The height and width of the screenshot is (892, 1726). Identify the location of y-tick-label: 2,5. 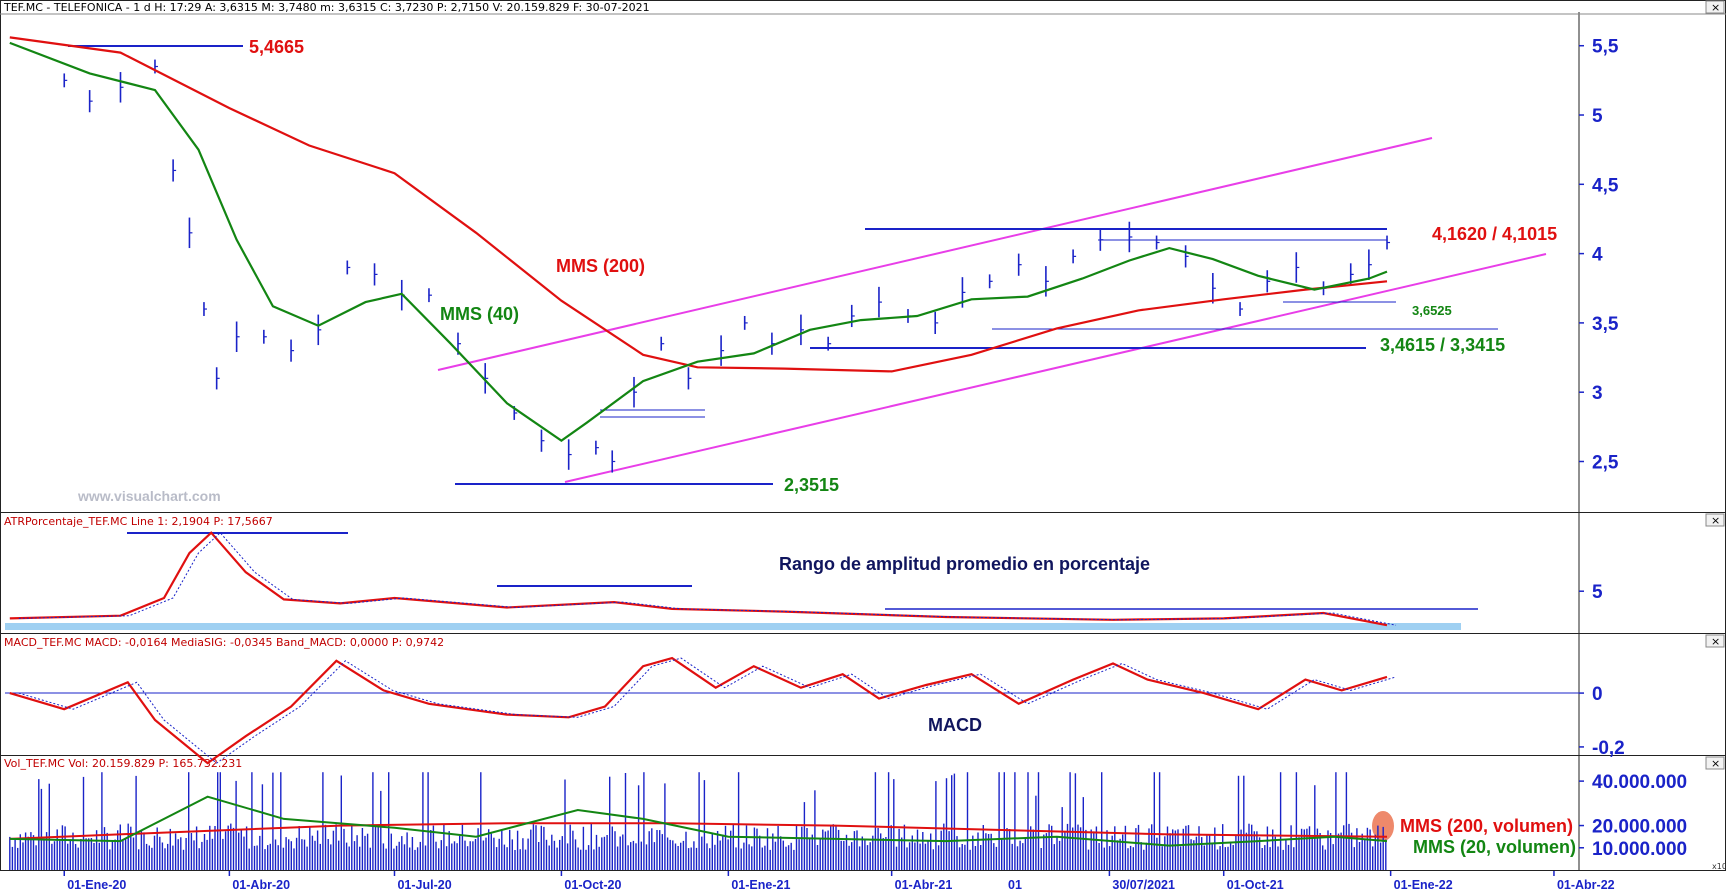
(1605, 462).